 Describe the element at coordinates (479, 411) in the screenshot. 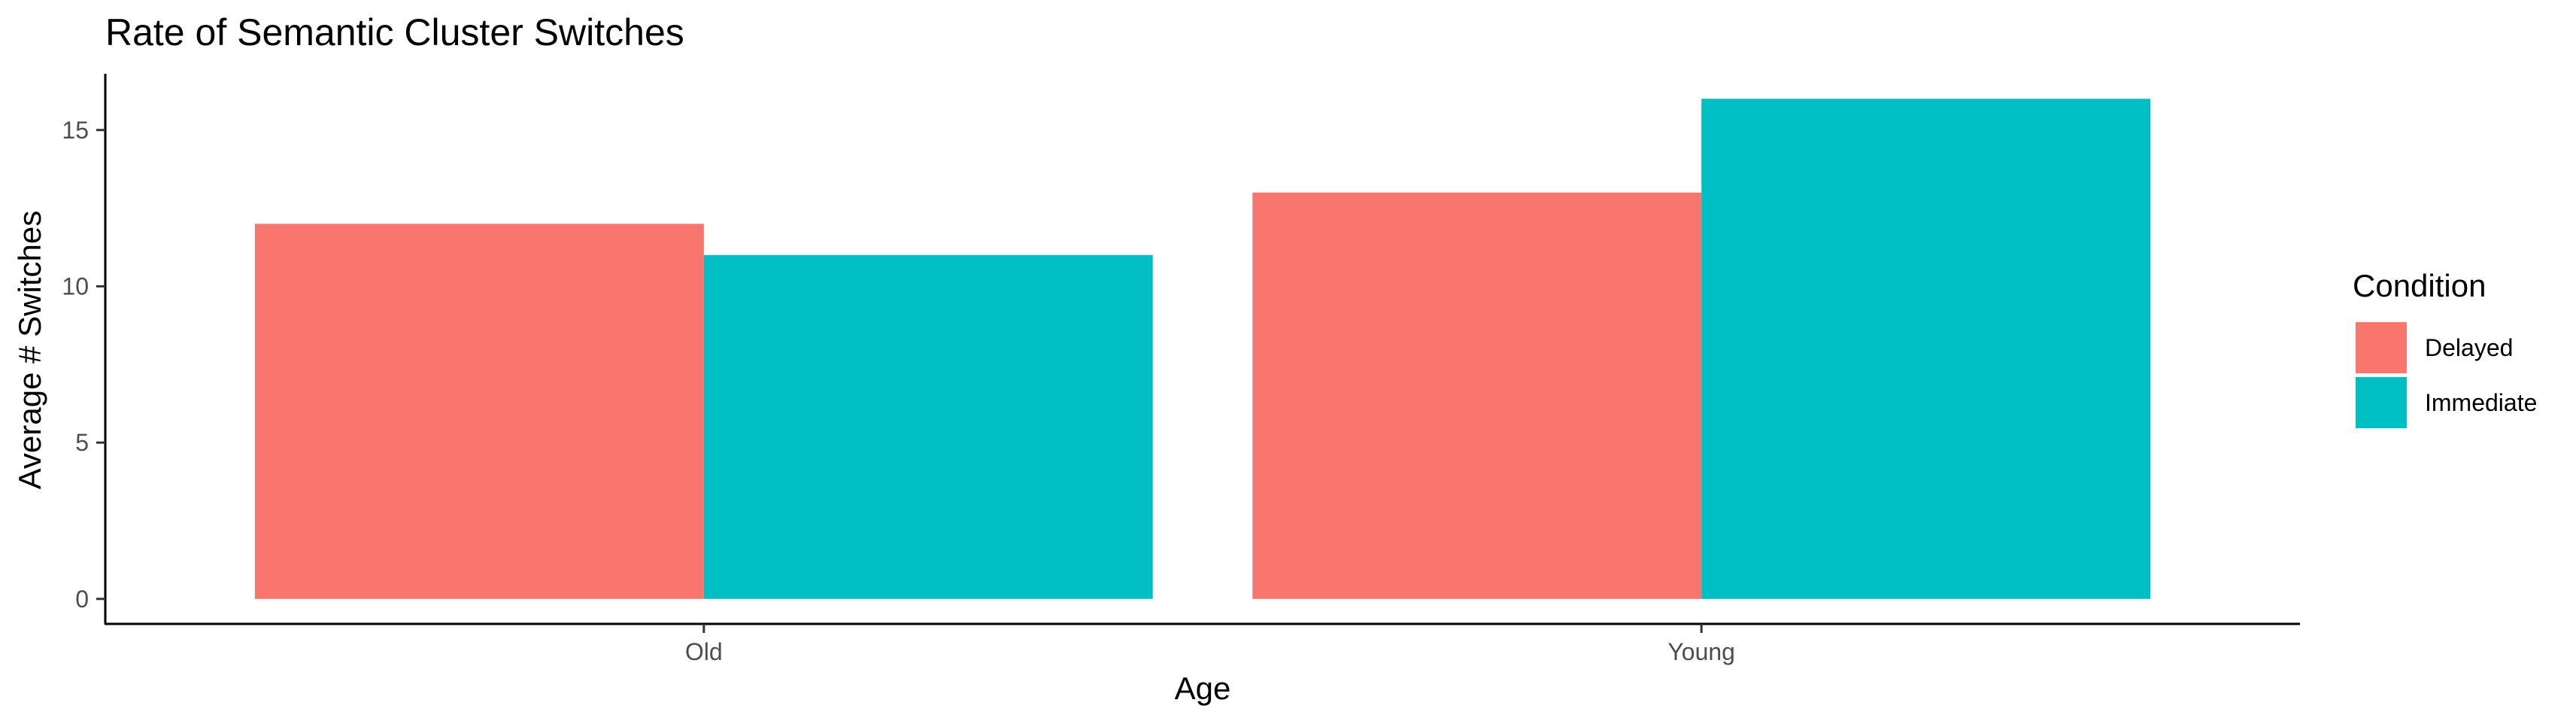

I see `bar-delayed-old` at that location.